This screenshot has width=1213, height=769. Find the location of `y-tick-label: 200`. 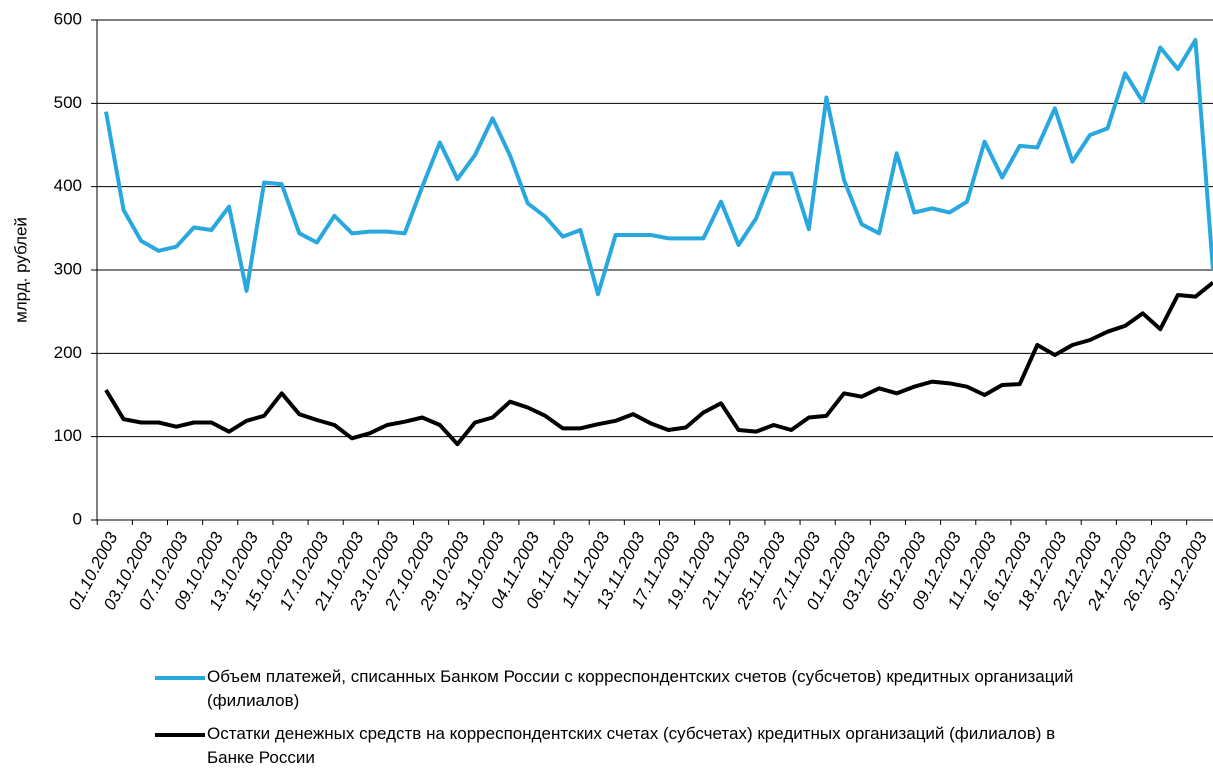

y-tick-label: 200 is located at coordinates (68, 352).